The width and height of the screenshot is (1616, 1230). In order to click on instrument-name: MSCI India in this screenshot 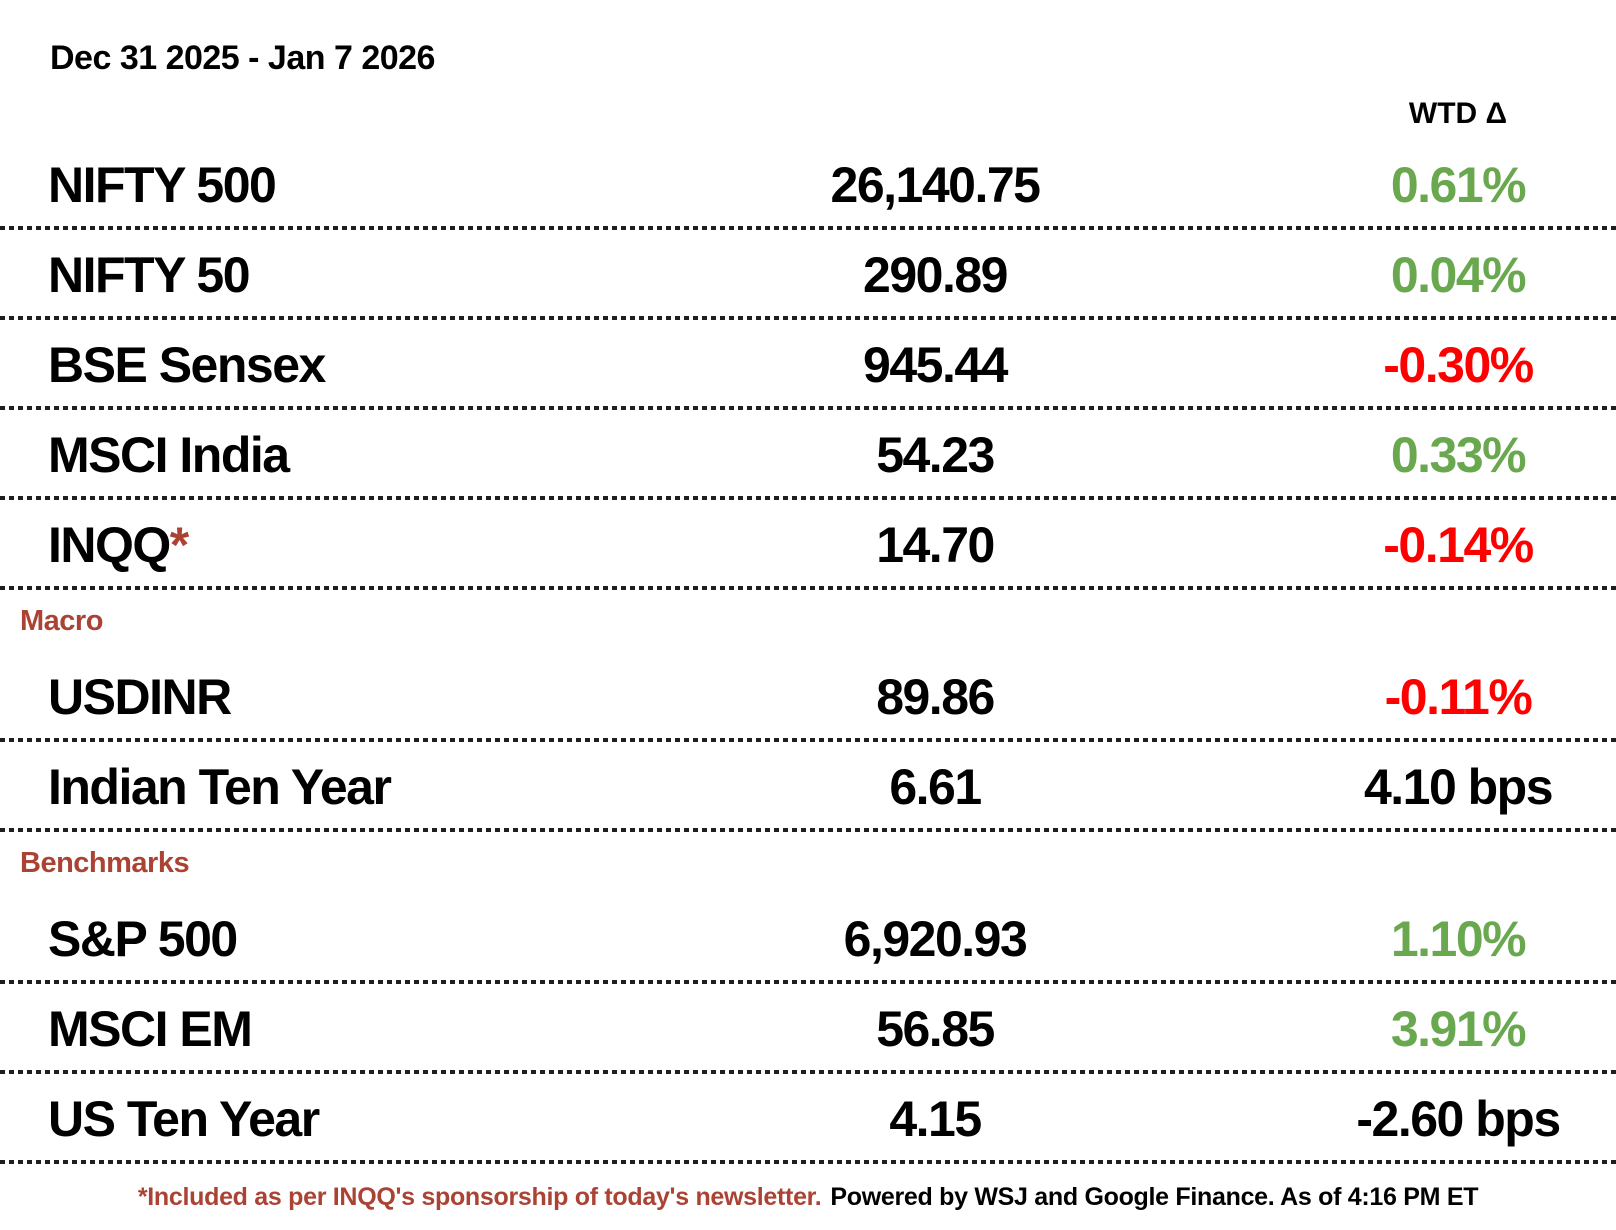, I will do `click(169, 455)`.